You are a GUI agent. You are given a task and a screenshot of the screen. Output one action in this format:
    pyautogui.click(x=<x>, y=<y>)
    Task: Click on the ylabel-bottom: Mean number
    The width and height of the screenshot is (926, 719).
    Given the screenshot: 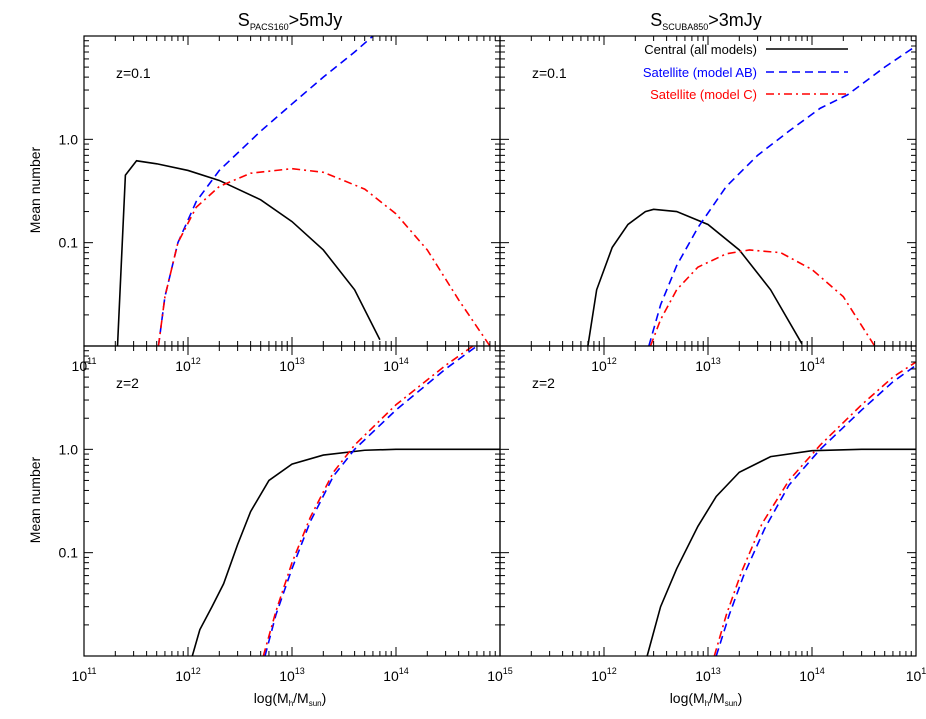 What is the action you would take?
    pyautogui.click(x=35, y=499)
    